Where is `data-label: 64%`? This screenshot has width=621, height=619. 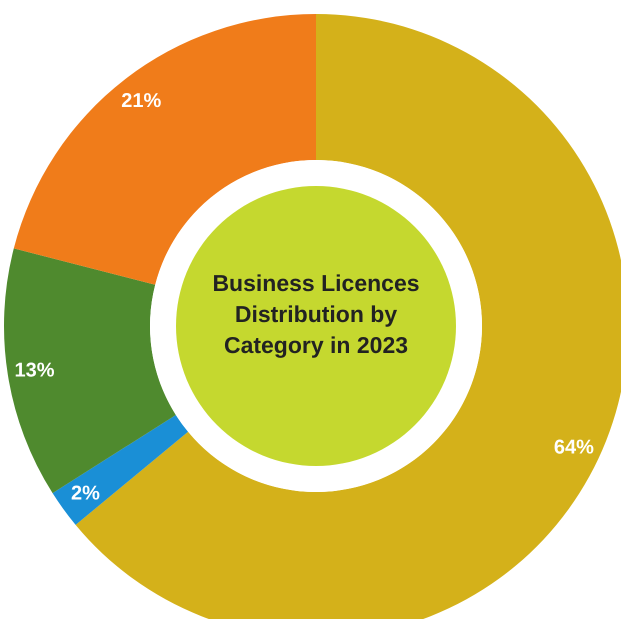
data-label: 64% is located at coordinates (574, 447).